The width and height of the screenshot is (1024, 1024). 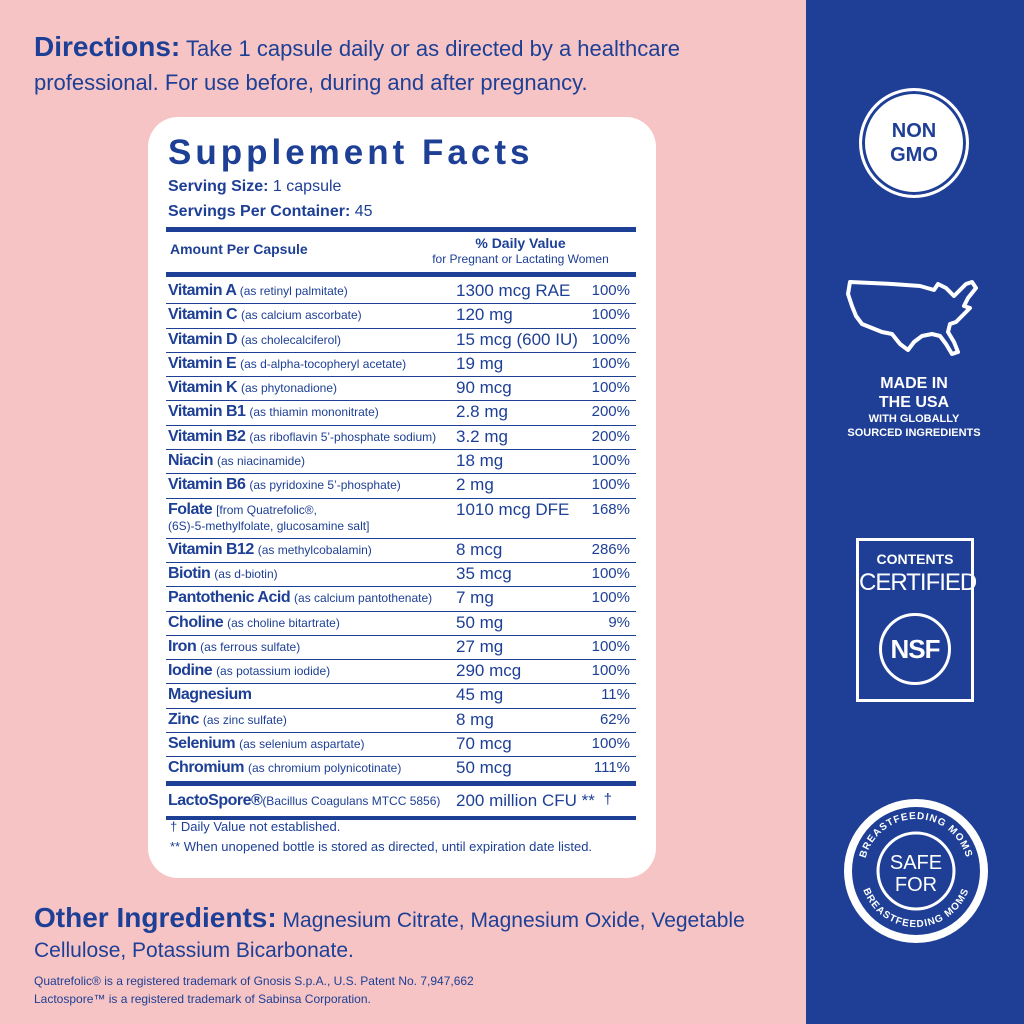 What do you see at coordinates (520, 259) in the screenshot?
I see `dv-header-sub: for Pregnant or Lactating Women` at bounding box center [520, 259].